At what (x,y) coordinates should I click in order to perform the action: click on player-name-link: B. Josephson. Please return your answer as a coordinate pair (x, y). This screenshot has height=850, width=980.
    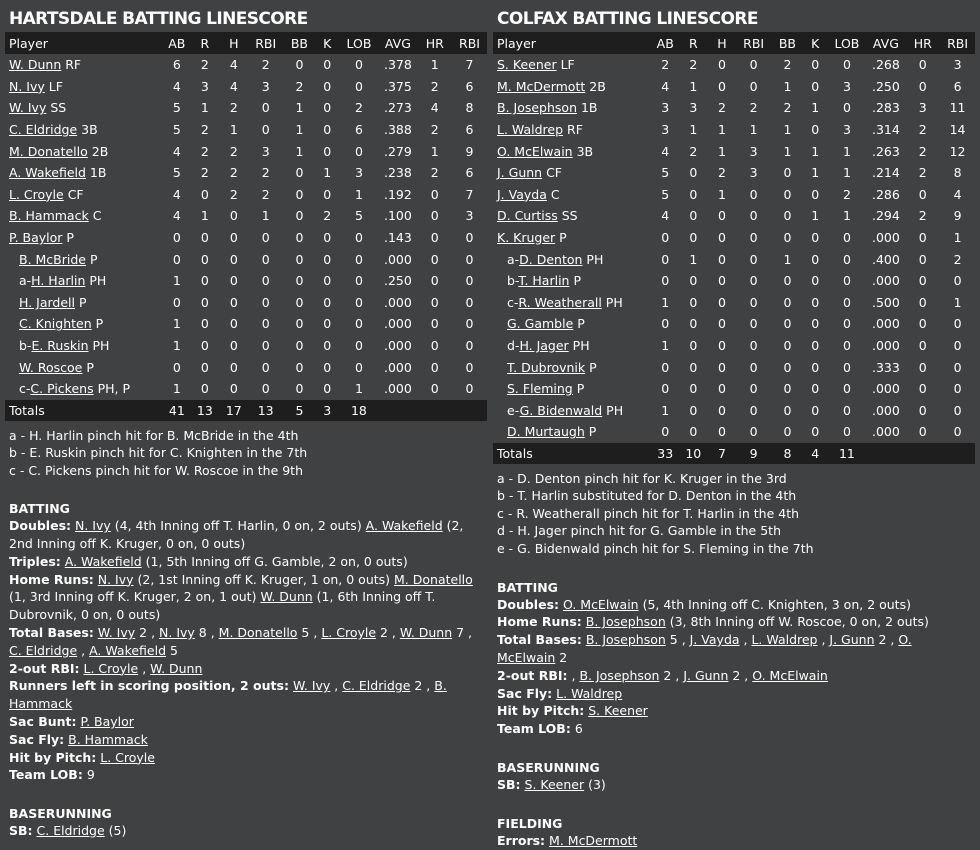
    Looking at the image, I should click on (537, 108).